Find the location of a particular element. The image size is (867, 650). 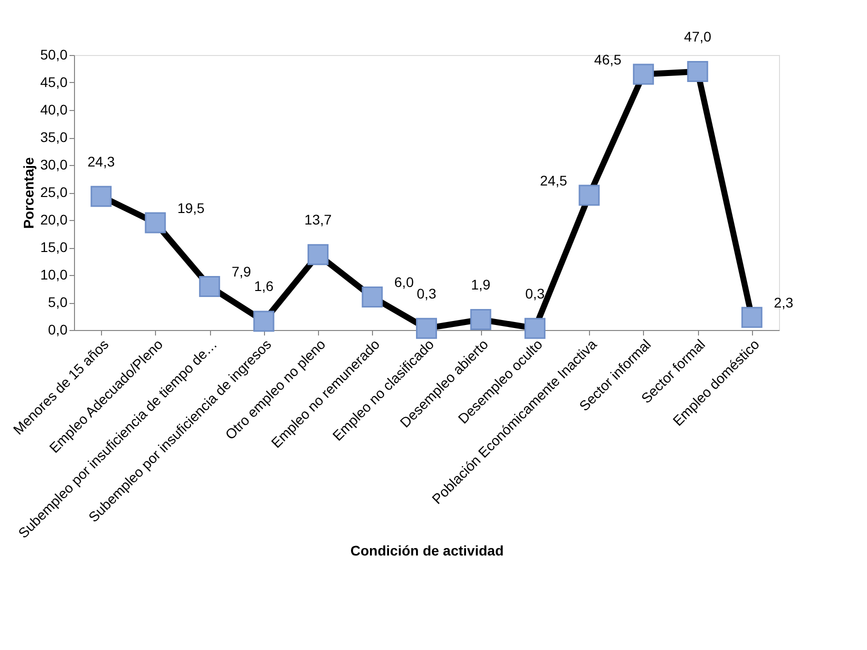

data-label: 46,5 is located at coordinates (608, 59).